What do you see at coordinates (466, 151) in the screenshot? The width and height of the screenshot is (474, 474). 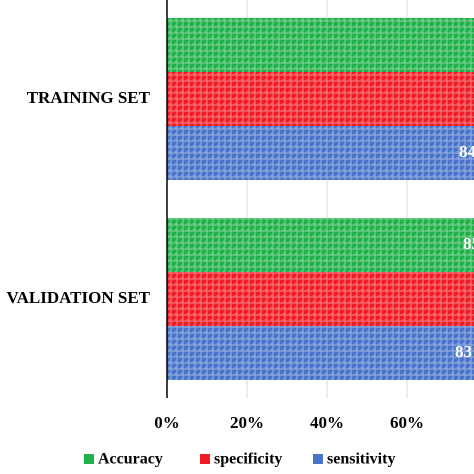 I see `value-label: 84%` at bounding box center [466, 151].